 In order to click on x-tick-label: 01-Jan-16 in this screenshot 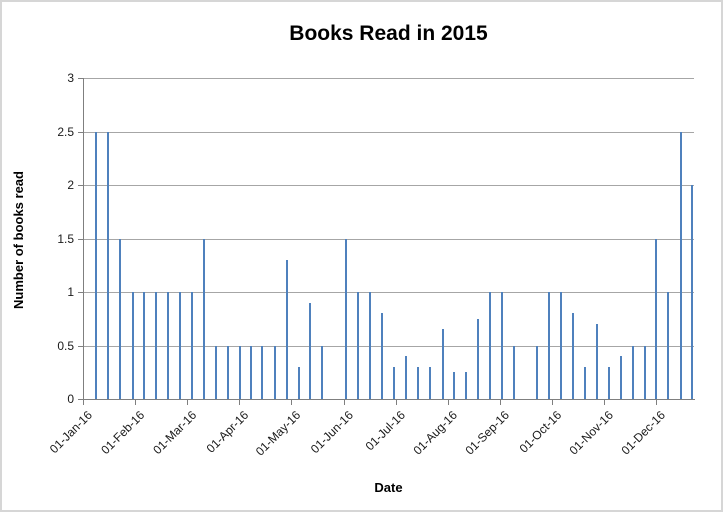, I will do `click(70, 432)`.